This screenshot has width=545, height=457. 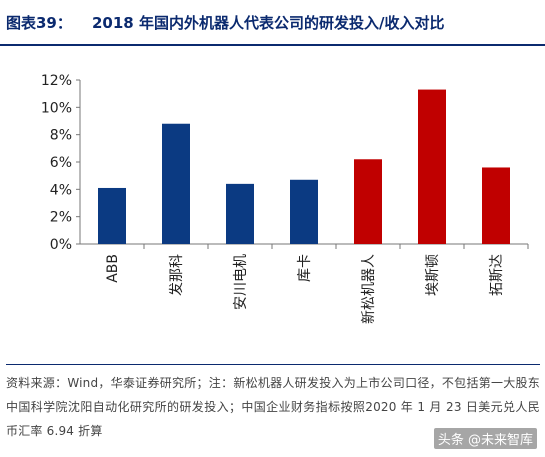 I want to click on x-tick-label: 安川电机, so click(x=241, y=282).